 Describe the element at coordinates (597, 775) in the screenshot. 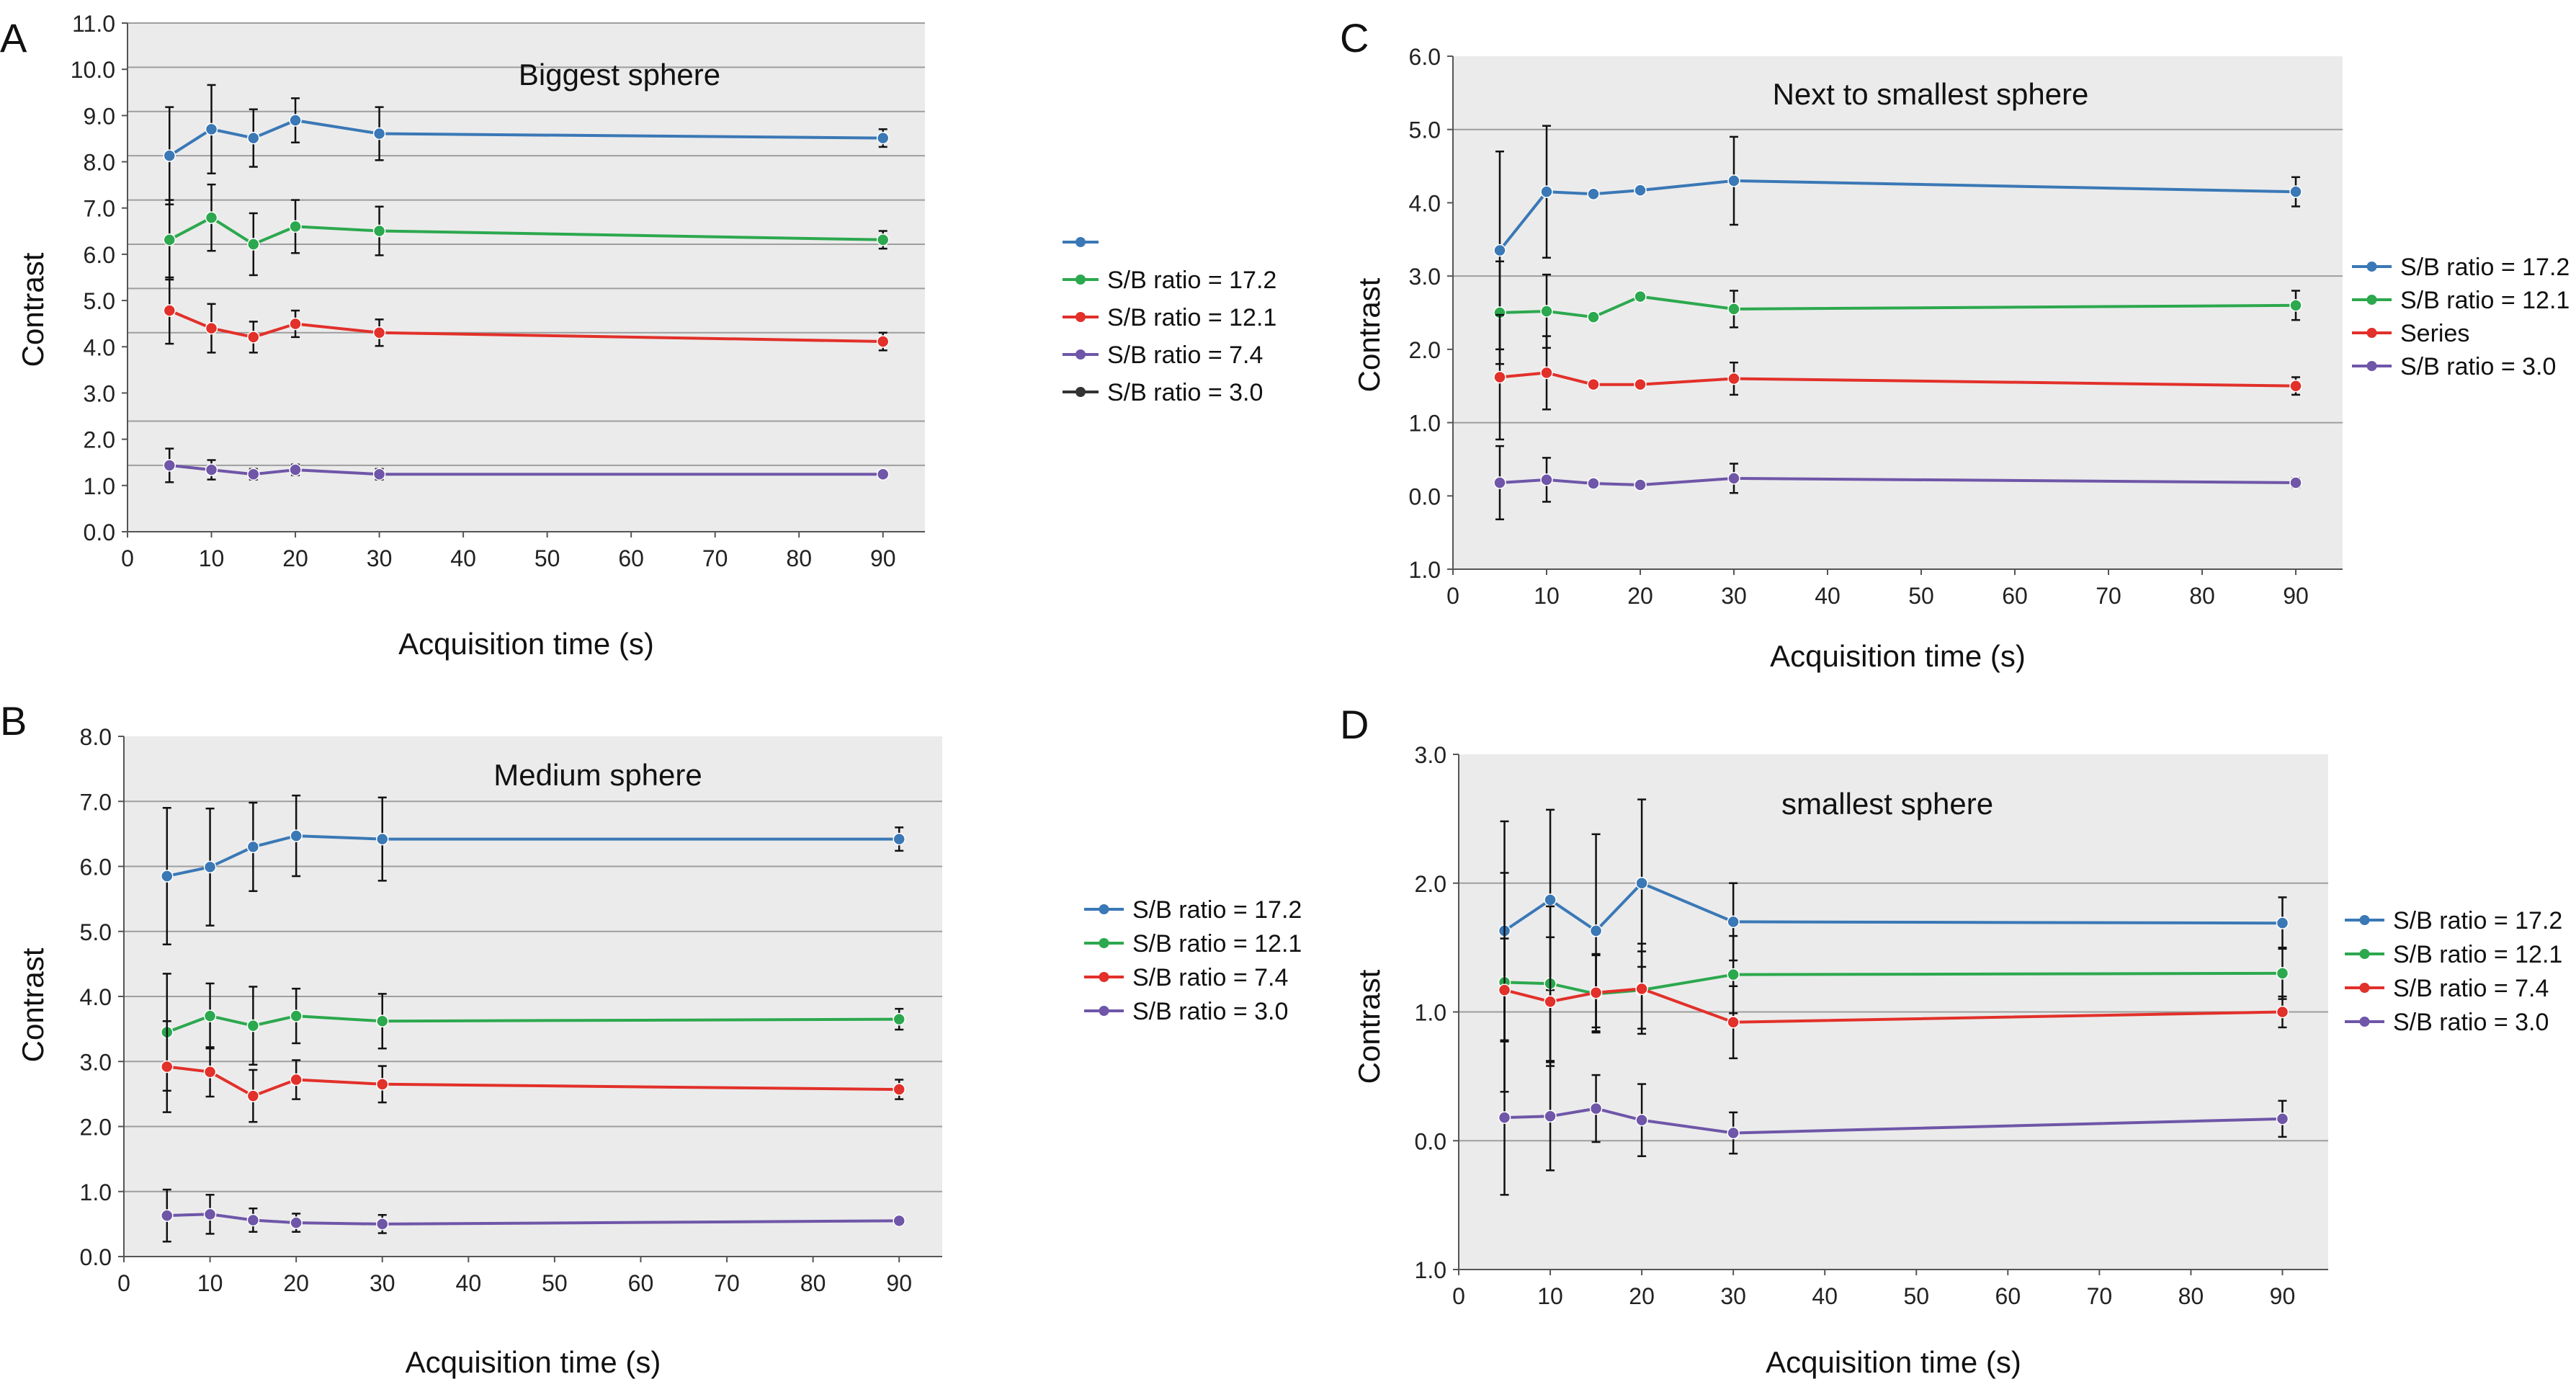

I see `chart-title: Medium sphere` at that location.